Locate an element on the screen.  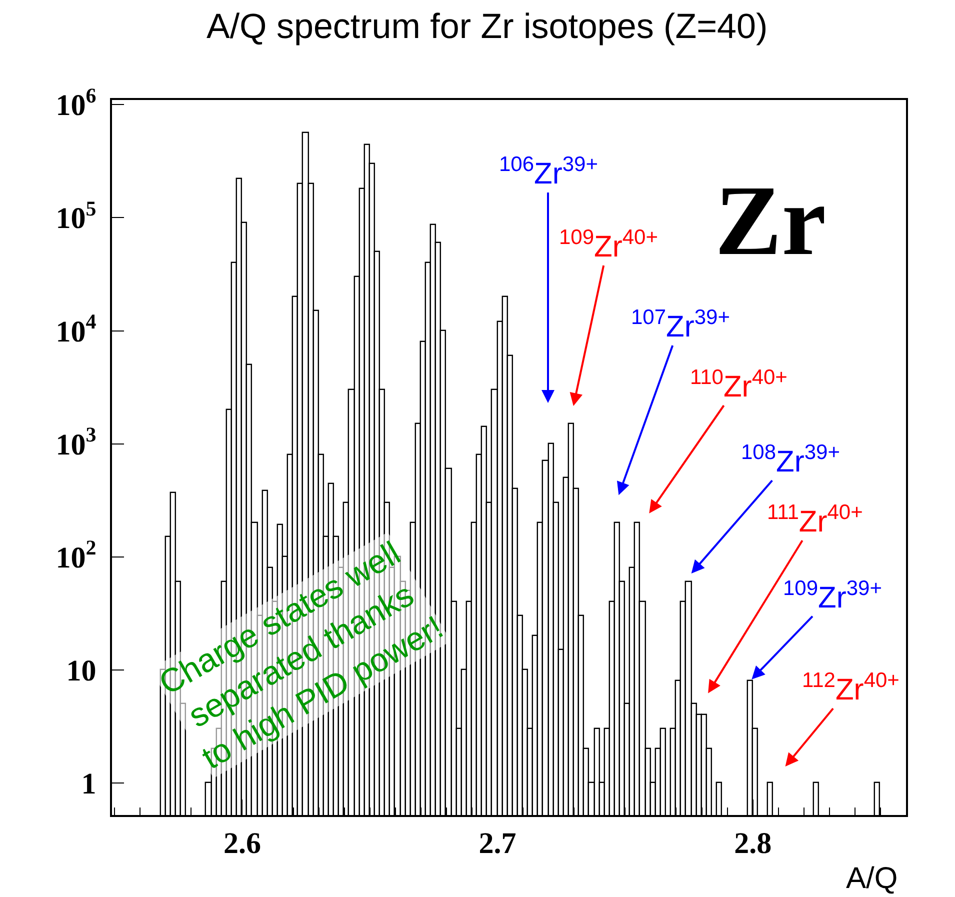
annotation: $^{109}$Zr$^{39+}$ is located at coordinates (832, 596).